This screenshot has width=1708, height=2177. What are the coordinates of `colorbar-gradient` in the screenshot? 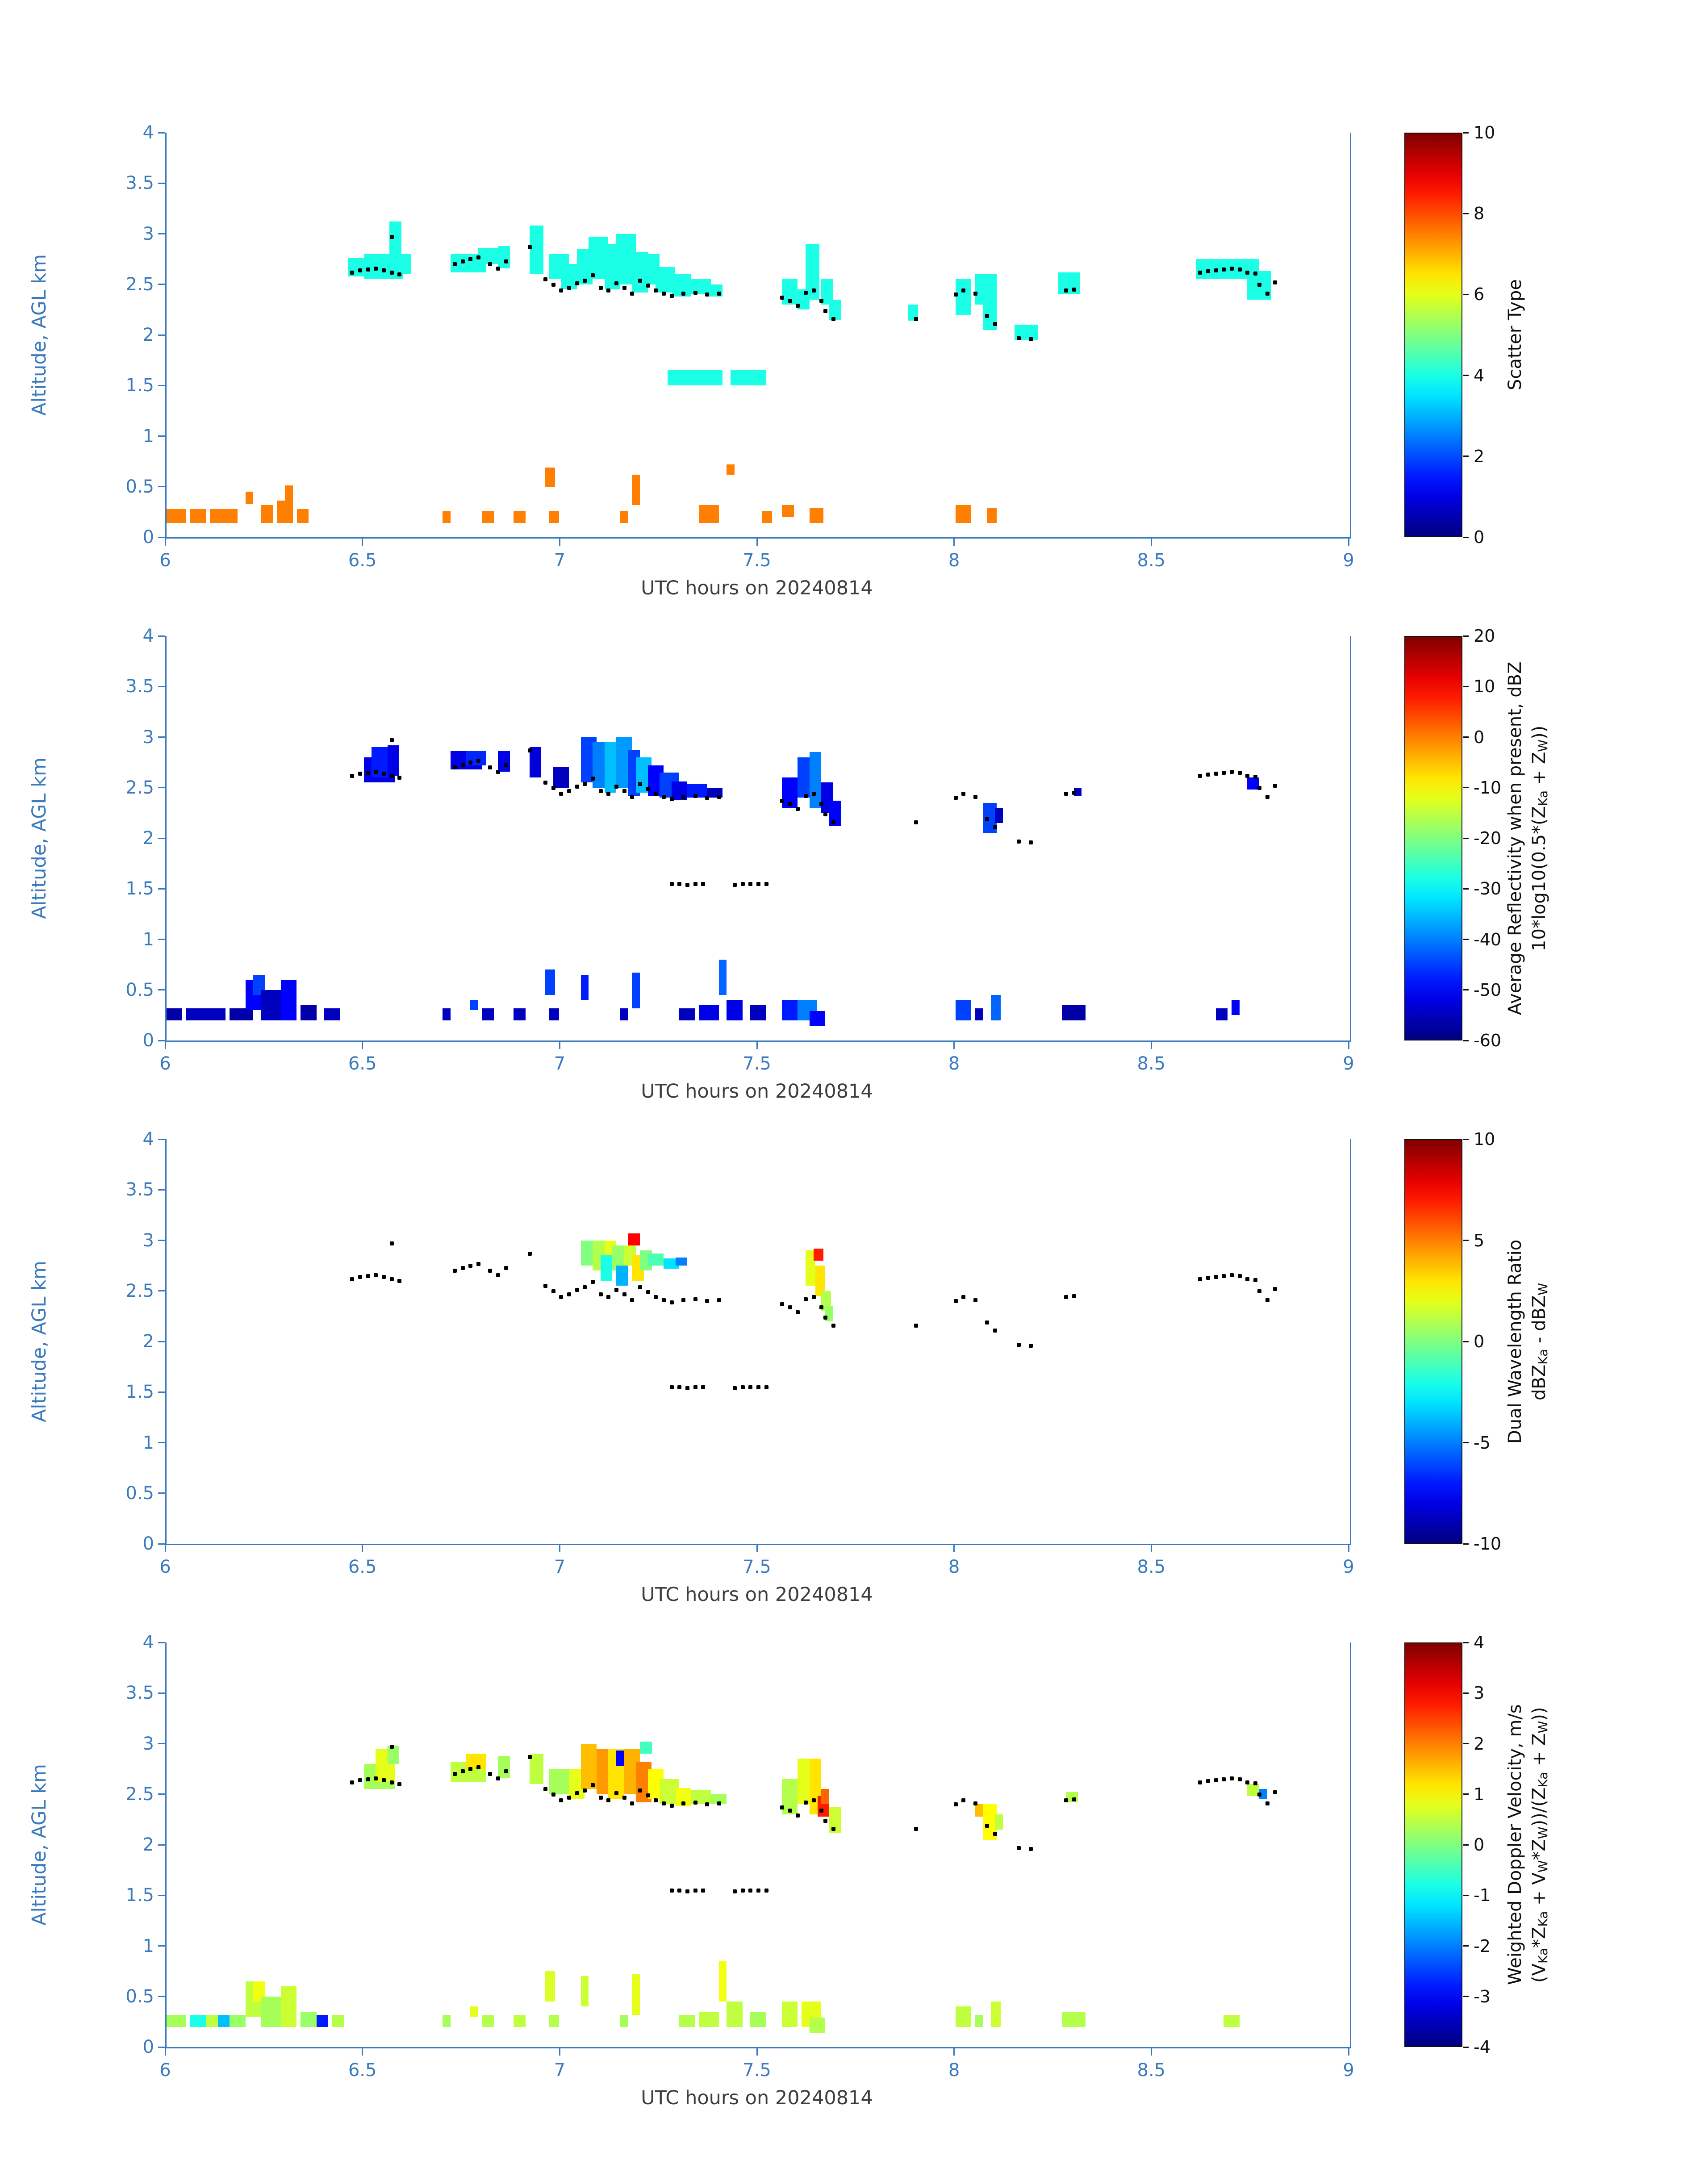 It's located at (1433, 1844).